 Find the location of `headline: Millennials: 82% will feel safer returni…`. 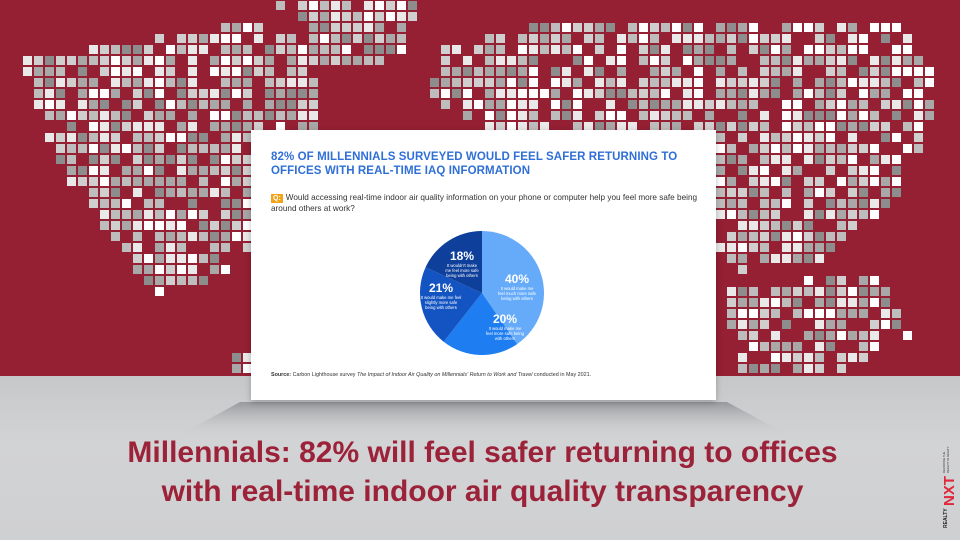

headline: Millennials: 82% will feel safer returni… is located at coordinates (482, 472).